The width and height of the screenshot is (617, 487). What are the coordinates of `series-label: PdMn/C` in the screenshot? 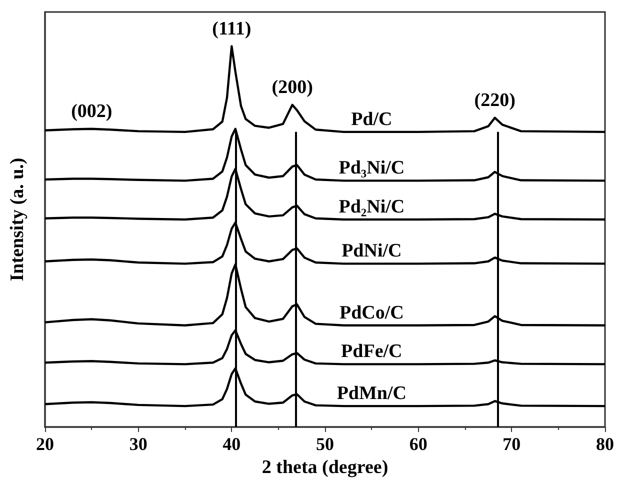 It's located at (371, 393).